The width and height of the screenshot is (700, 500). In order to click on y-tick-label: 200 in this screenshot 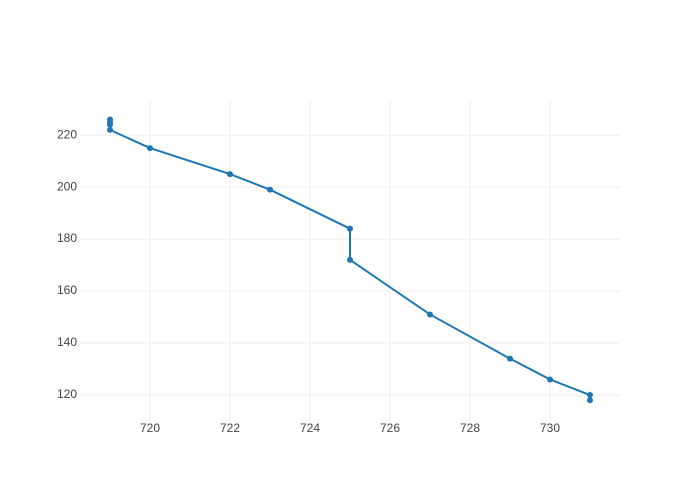, I will do `click(67, 186)`.